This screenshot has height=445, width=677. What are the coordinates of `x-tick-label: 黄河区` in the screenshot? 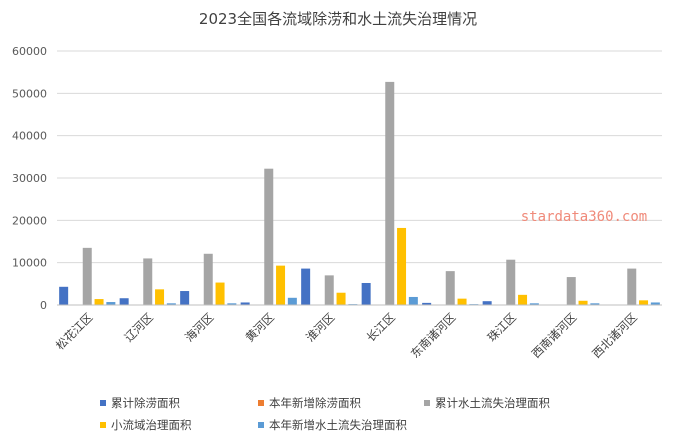 It's located at (260, 327).